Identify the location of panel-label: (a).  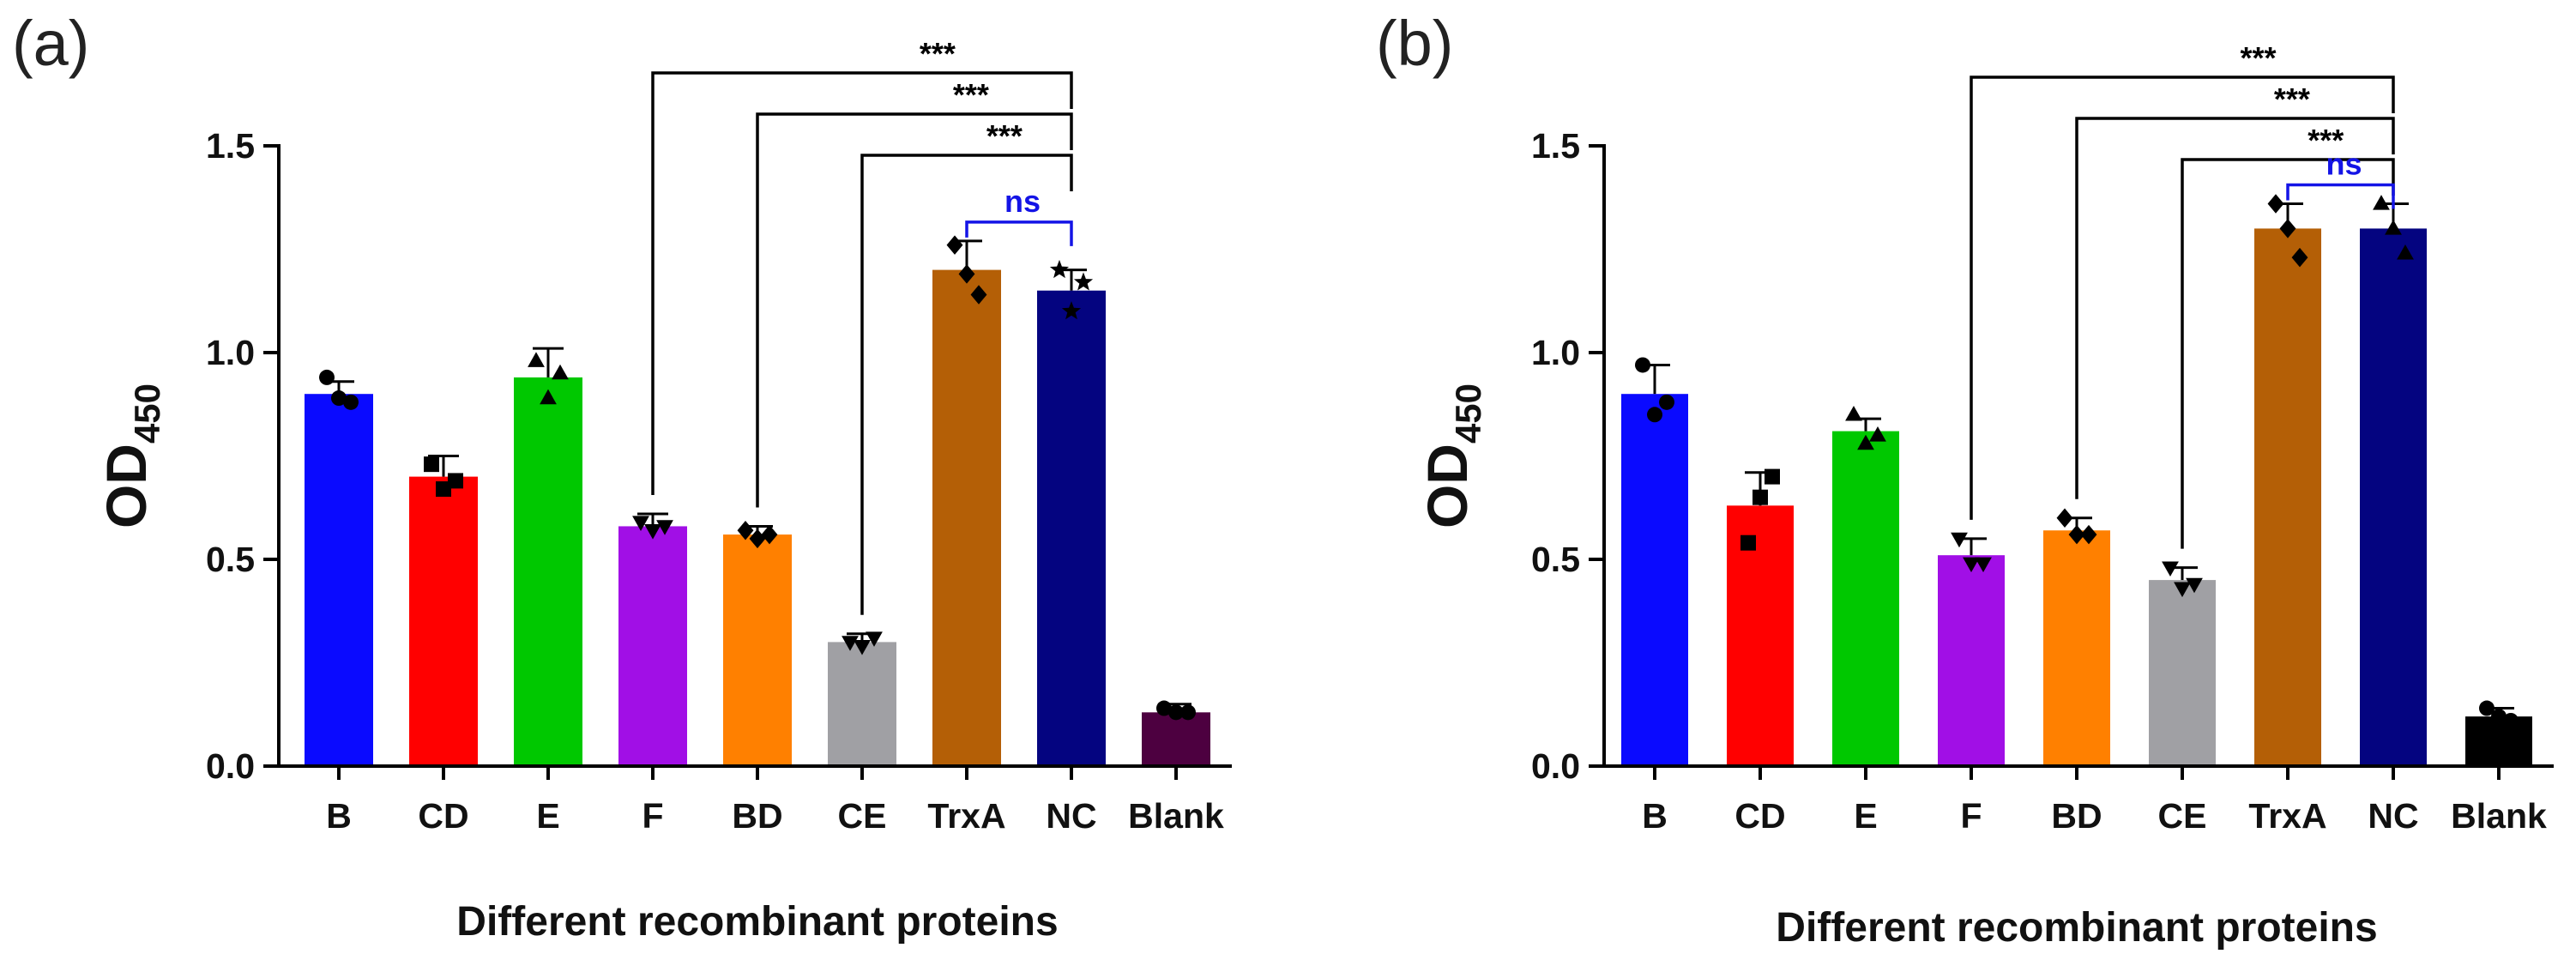
(51, 43).